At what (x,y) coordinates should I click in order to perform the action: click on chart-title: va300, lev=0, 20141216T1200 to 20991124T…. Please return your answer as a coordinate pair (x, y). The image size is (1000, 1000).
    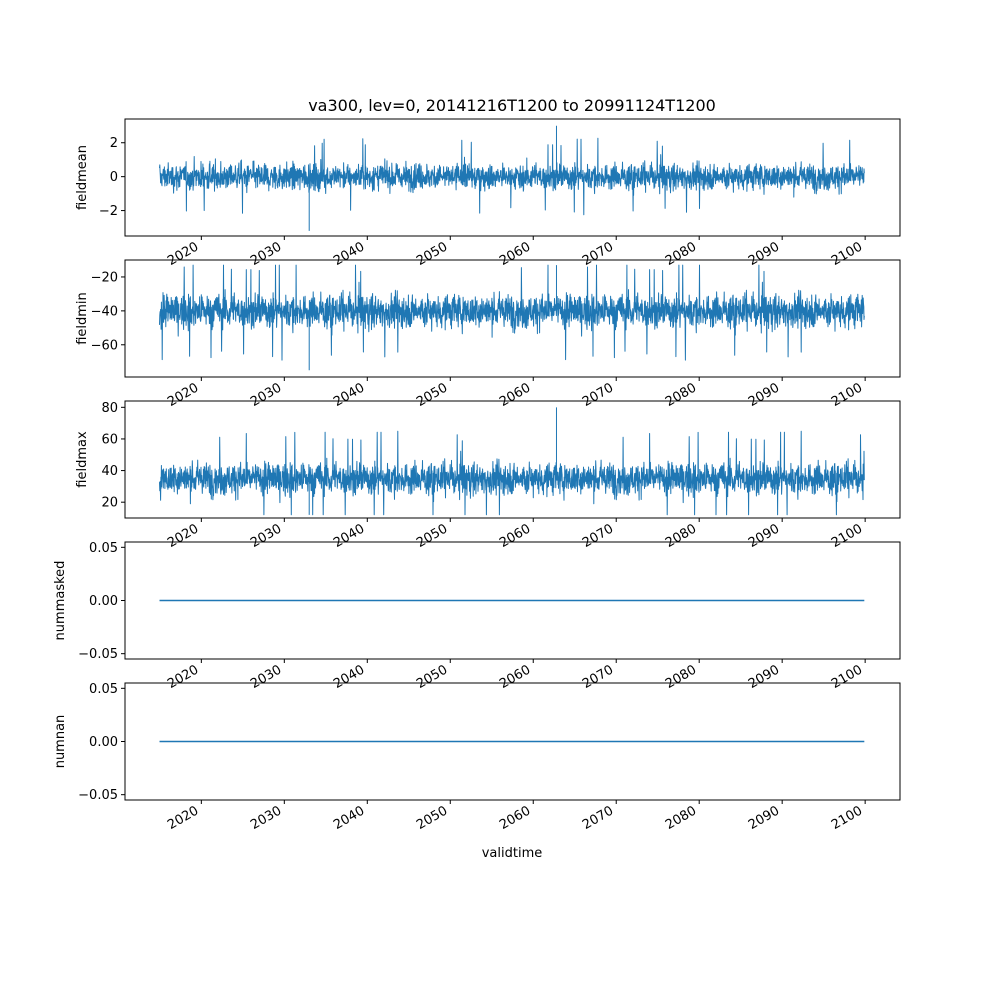
    Looking at the image, I should click on (512, 105).